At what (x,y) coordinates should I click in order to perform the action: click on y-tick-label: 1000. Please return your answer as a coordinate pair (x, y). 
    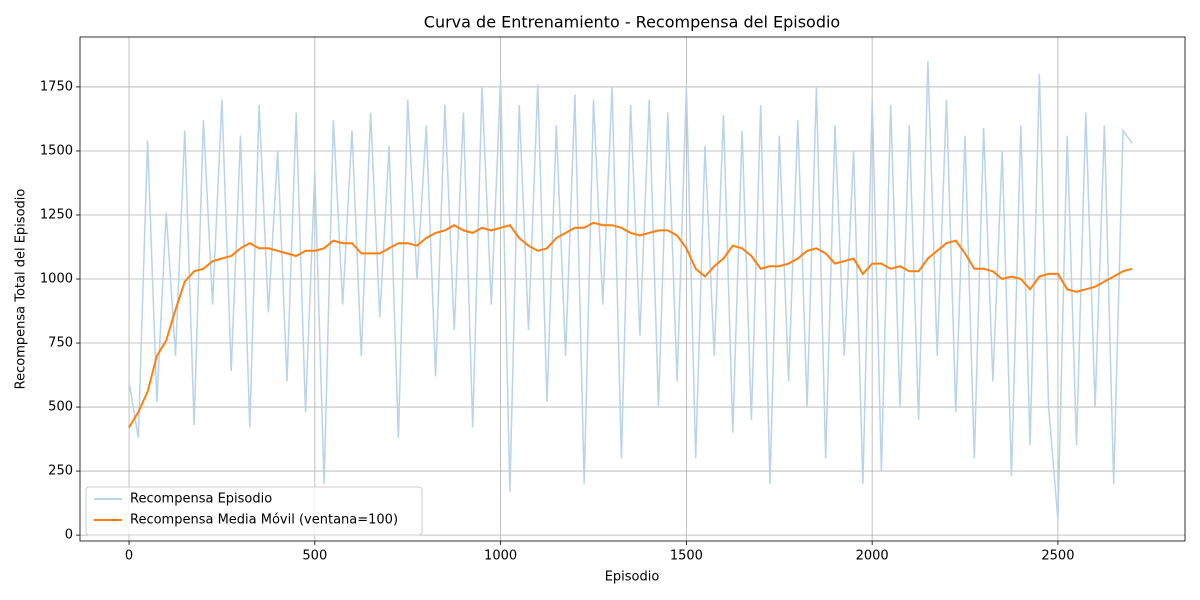
    Looking at the image, I should click on (56, 279).